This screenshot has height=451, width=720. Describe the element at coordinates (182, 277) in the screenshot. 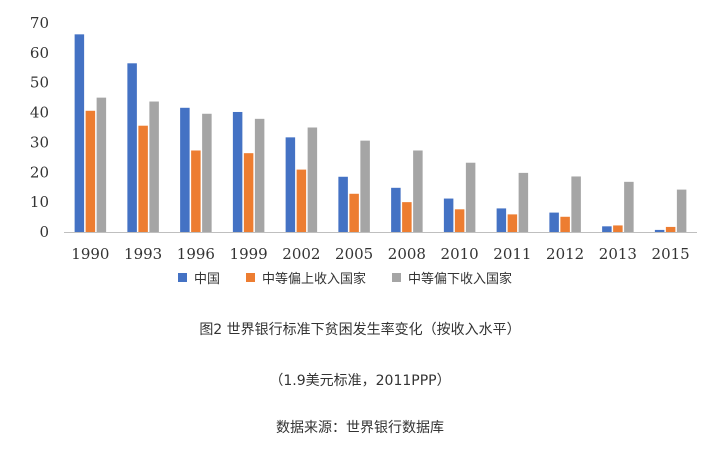

I see `legend-swatch-china` at that location.